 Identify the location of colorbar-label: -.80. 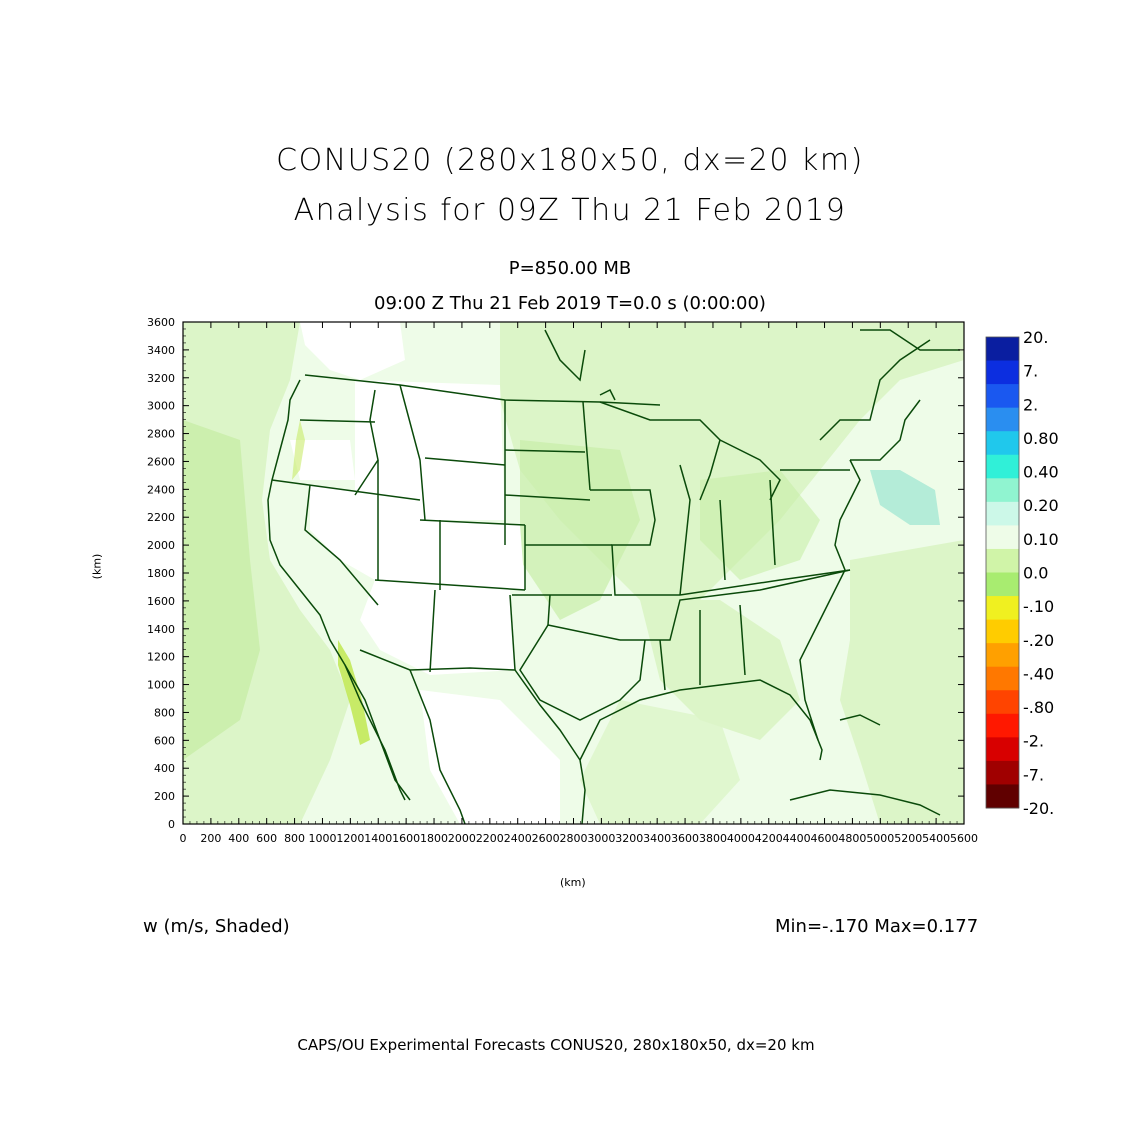
(1038, 707).